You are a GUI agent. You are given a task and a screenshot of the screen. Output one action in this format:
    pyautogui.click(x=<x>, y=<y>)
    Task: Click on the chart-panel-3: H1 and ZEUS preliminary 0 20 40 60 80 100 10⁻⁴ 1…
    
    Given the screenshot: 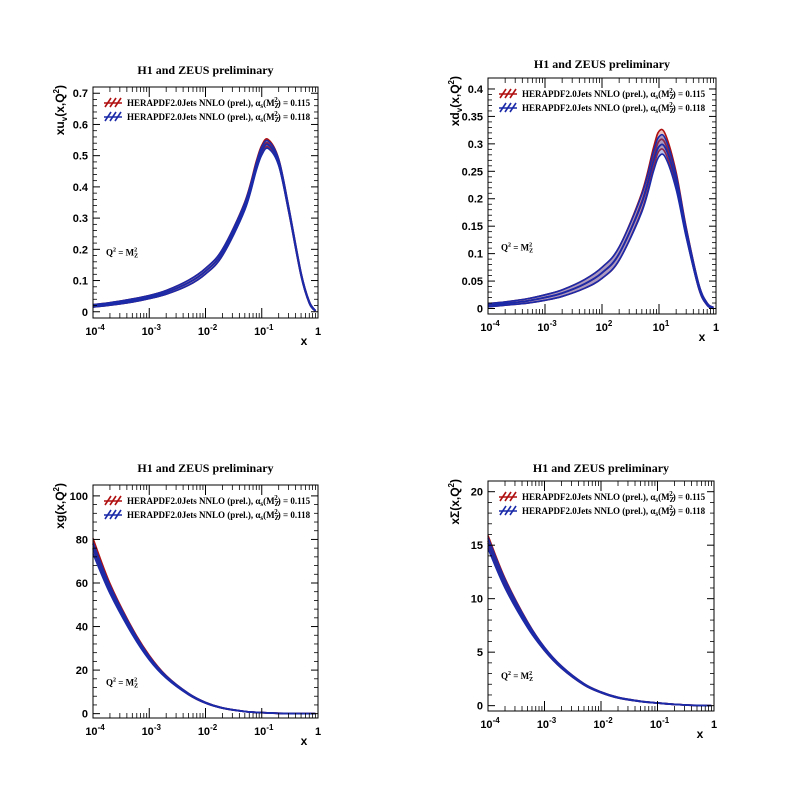 What is the action you would take?
    pyautogui.click(x=186, y=604)
    